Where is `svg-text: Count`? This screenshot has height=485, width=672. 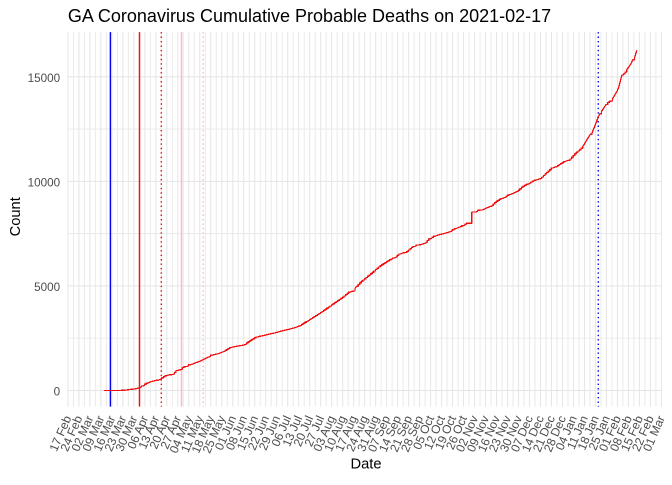 svg-text: Count is located at coordinates (16, 216).